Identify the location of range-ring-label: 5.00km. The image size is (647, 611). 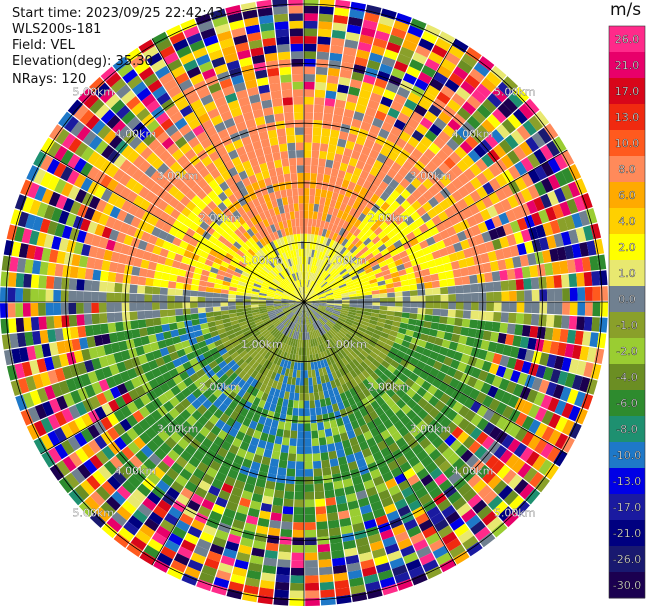
(94, 513).